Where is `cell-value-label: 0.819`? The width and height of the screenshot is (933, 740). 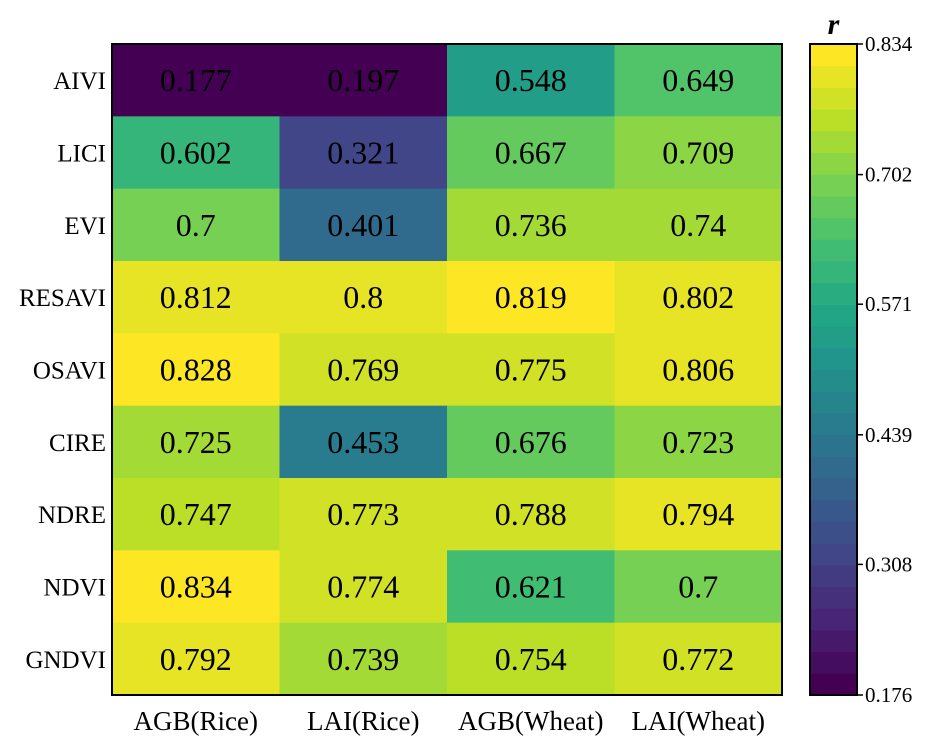
cell-value-label: 0.819 is located at coordinates (531, 297).